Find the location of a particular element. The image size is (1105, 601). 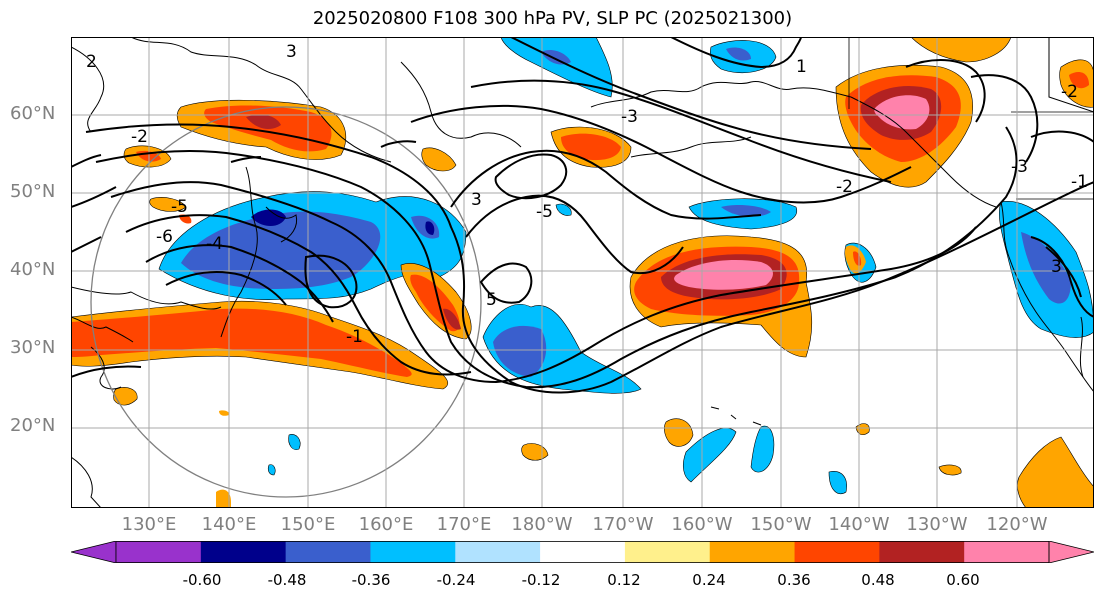

contour-label: -6 is located at coordinates (164, 237).